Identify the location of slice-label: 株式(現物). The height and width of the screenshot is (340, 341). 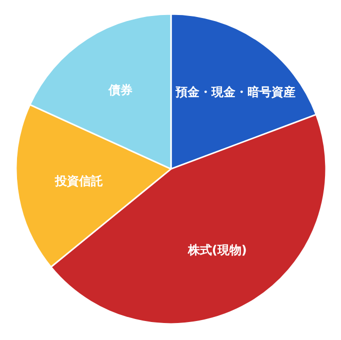
(216, 250).